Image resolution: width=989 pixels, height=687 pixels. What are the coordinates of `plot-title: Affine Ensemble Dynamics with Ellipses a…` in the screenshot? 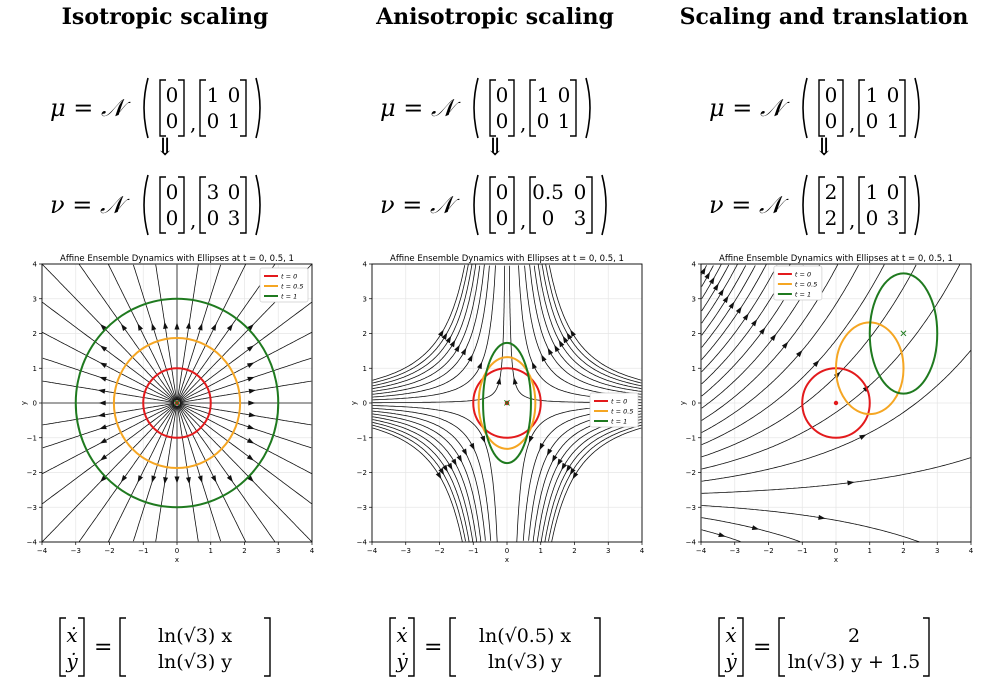 It's located at (836, 259).